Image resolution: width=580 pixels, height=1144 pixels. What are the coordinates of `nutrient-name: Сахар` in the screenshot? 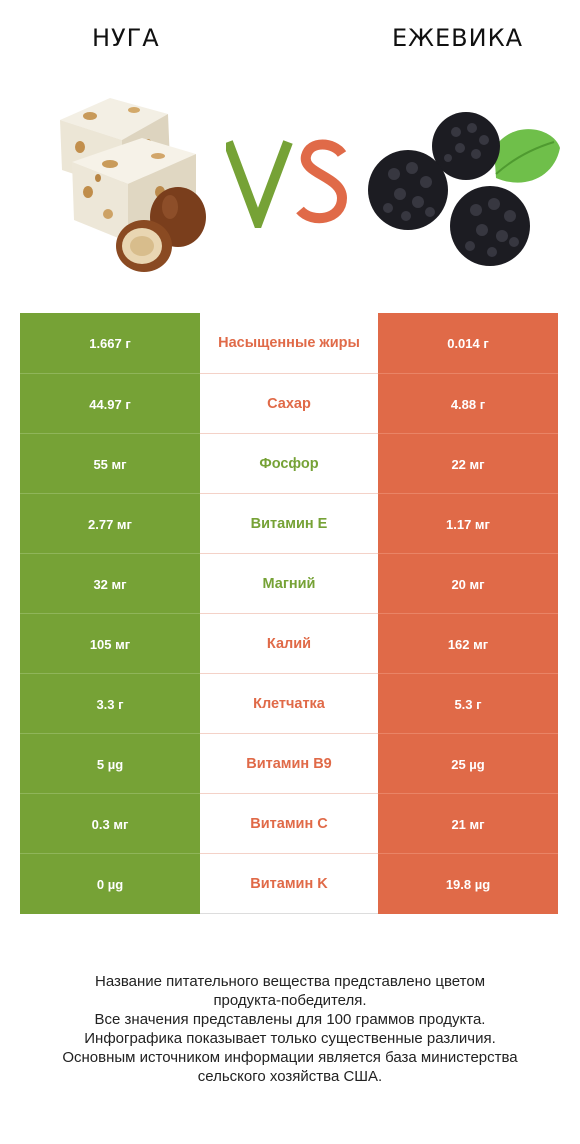 It's located at (289, 403).